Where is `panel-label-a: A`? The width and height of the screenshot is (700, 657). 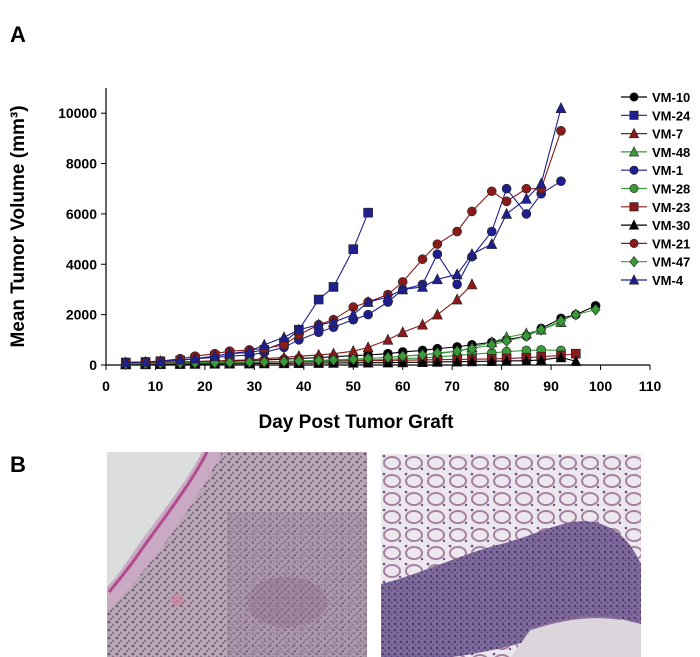
panel-label-a: A is located at coordinates (18, 34).